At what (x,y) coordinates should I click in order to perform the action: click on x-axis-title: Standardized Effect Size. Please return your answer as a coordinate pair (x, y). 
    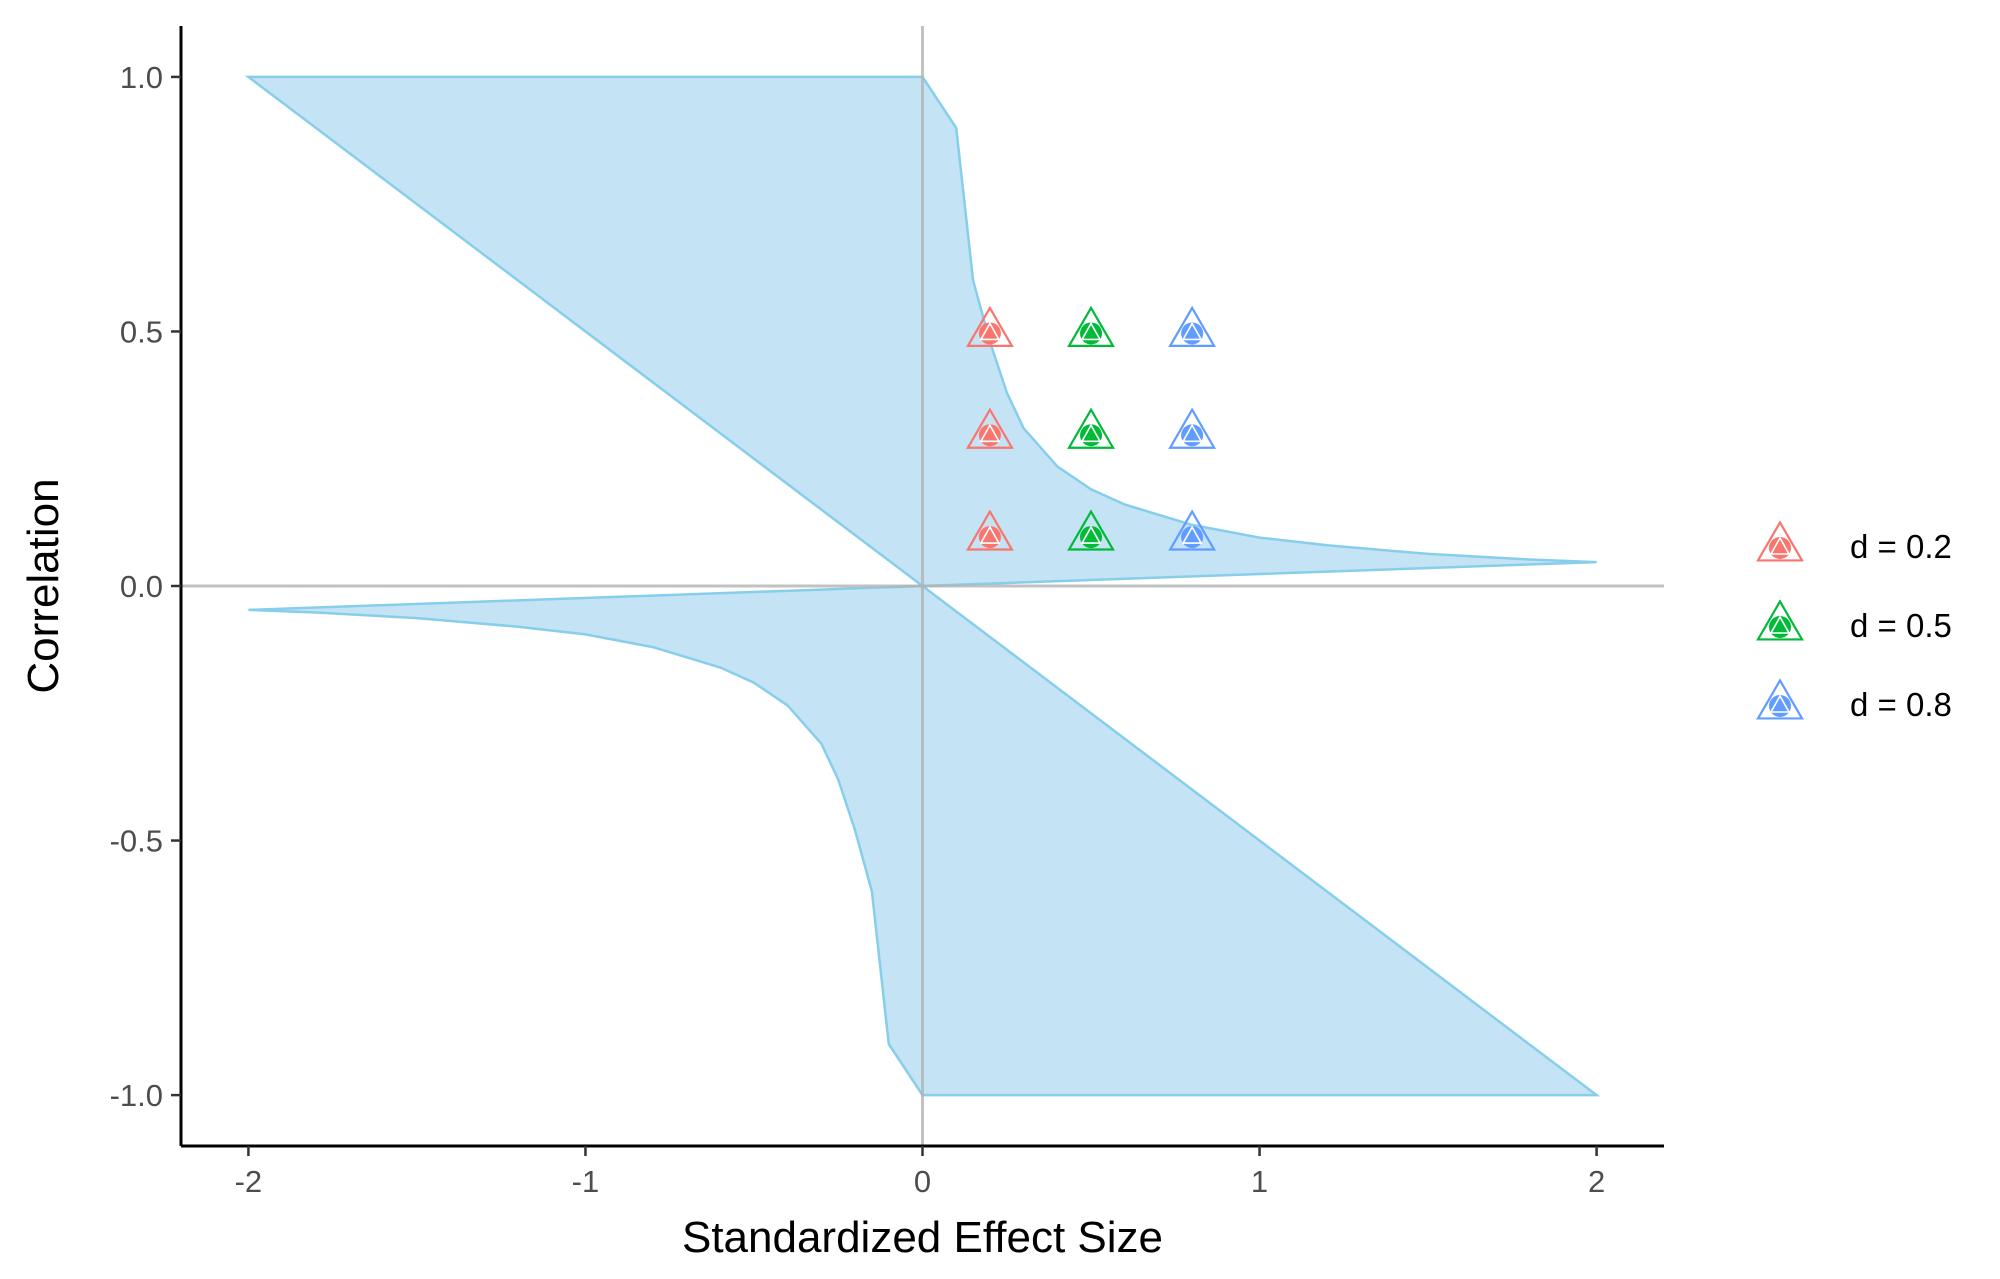
    Looking at the image, I should click on (922, 1237).